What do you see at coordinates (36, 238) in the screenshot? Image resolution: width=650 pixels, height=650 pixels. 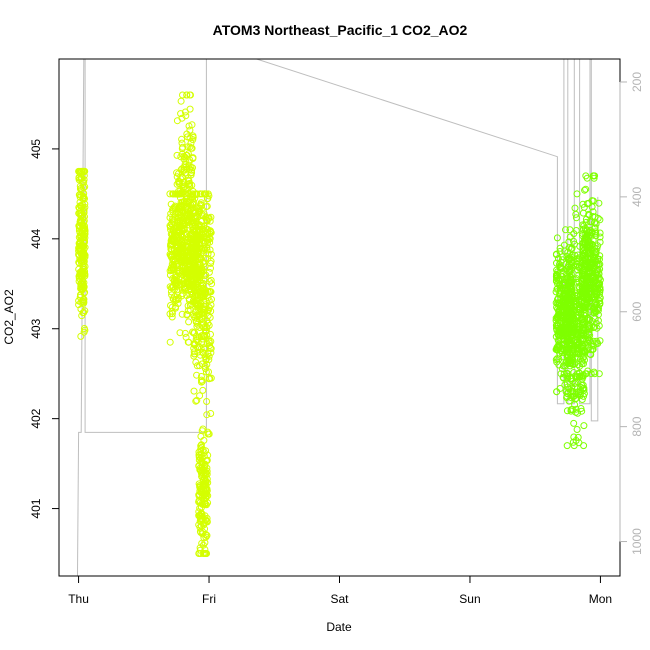 I see `y-tick-label: 404` at bounding box center [36, 238].